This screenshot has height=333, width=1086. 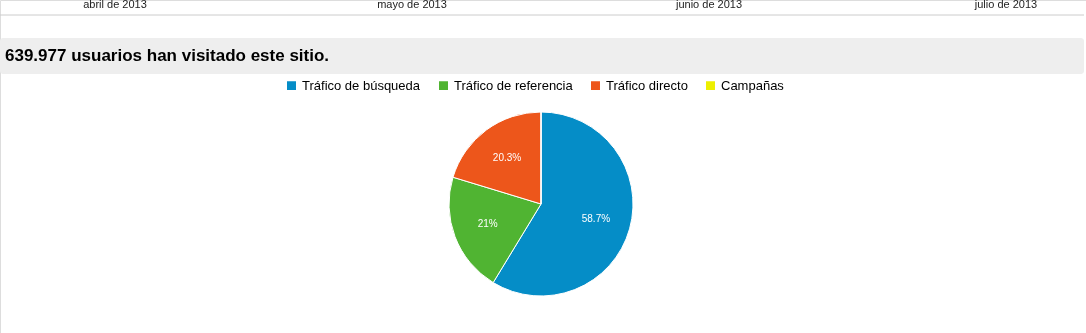 What do you see at coordinates (167, 55) in the screenshot?
I see `chart-title: 639.977 usuarios han visitado este sitio.` at bounding box center [167, 55].